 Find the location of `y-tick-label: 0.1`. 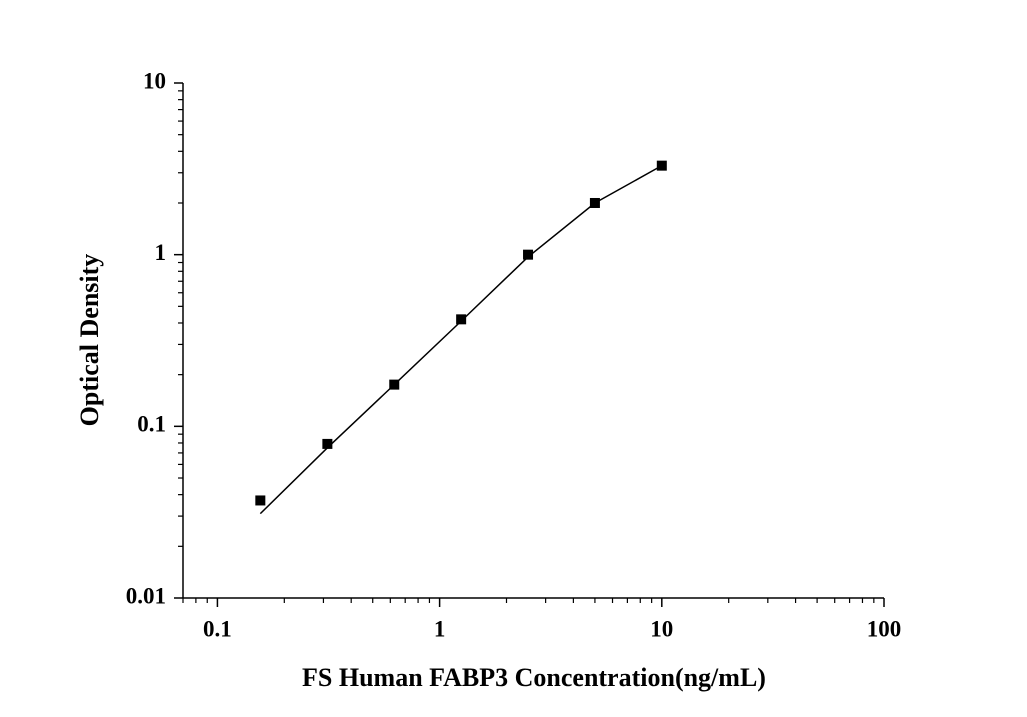

y-tick-label: 0.1 is located at coordinates (151, 424).